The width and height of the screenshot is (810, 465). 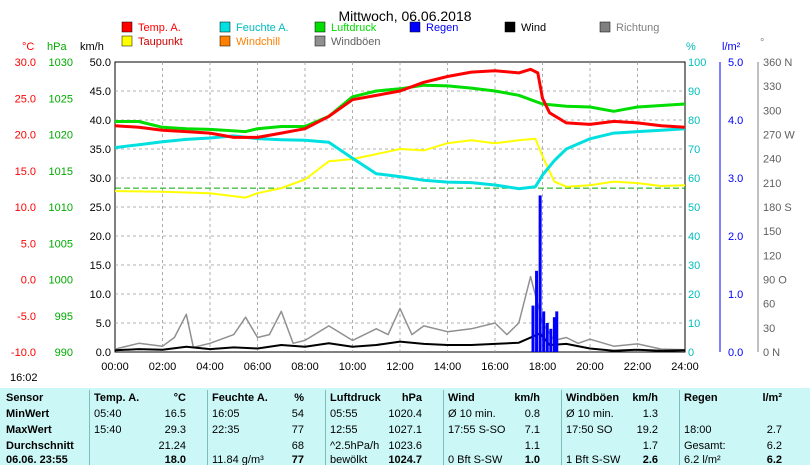 I want to click on table-cell: 1.0, so click(x=532, y=459).